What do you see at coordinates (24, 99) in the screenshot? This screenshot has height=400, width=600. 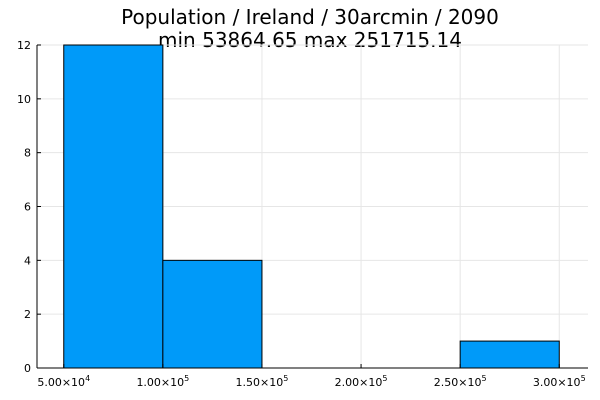 I see `y-tick-label-5: 10` at bounding box center [24, 99].